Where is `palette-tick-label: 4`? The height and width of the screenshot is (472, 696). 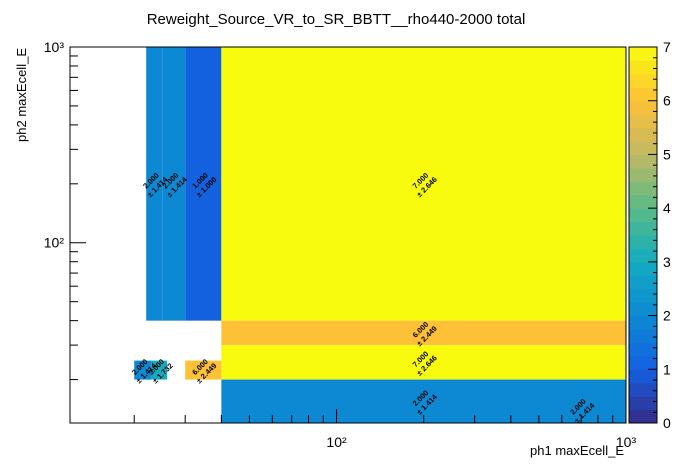 palette-tick-label: 4 is located at coordinates (667, 208).